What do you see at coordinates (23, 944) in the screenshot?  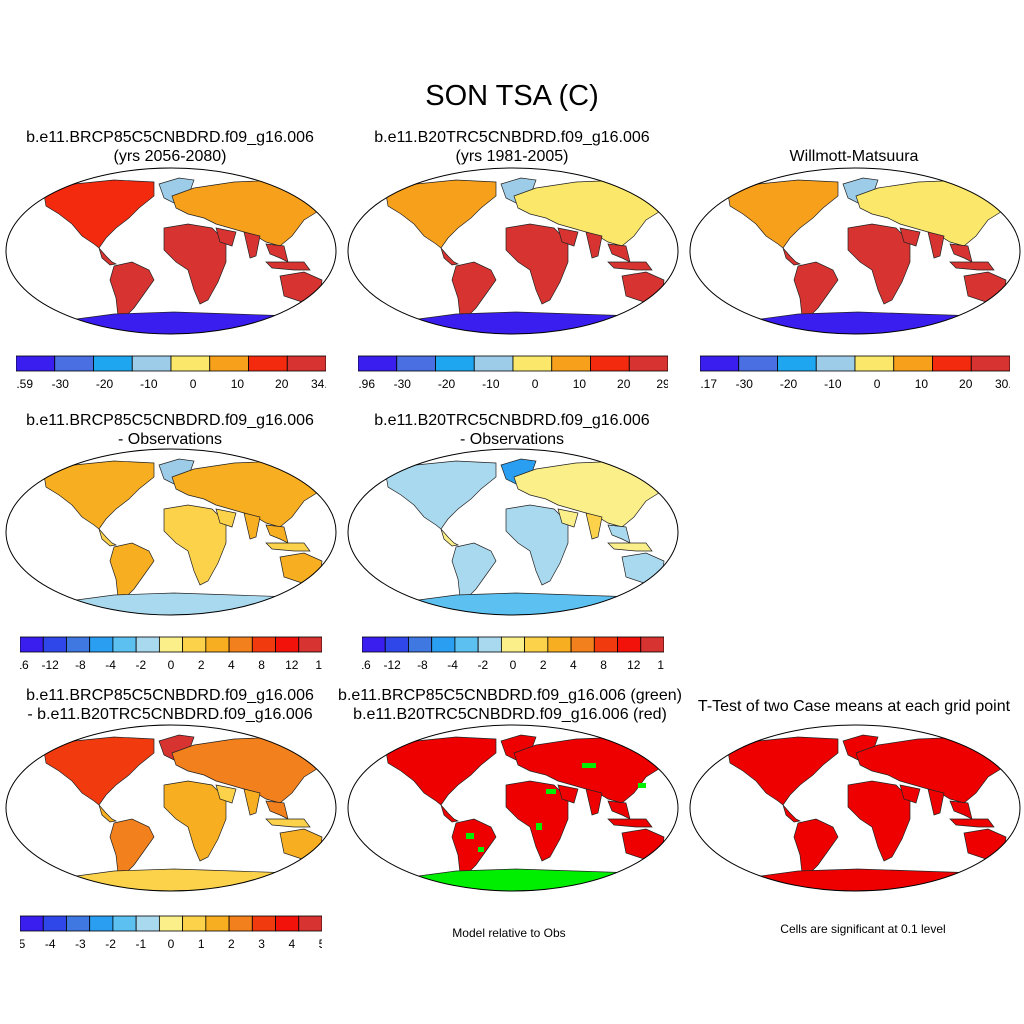 I see `colorbar-tick-label: -5` at bounding box center [23, 944].